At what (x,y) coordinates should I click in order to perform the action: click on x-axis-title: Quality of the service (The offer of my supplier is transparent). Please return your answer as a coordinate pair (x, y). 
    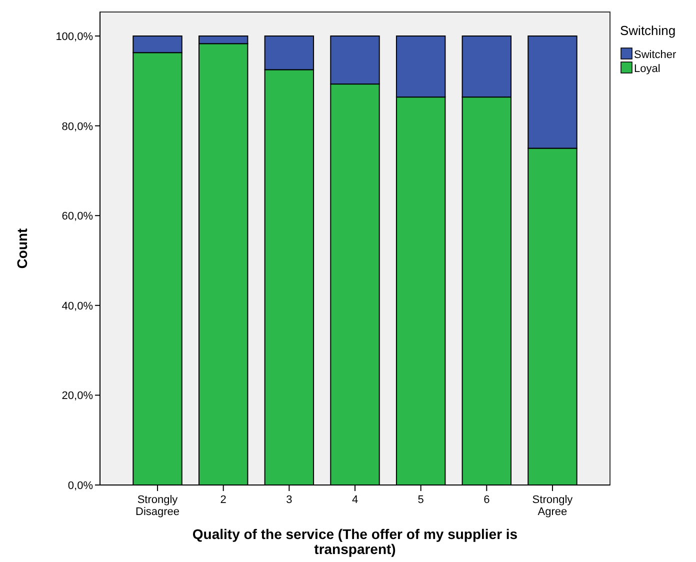
    Looking at the image, I should click on (355, 541).